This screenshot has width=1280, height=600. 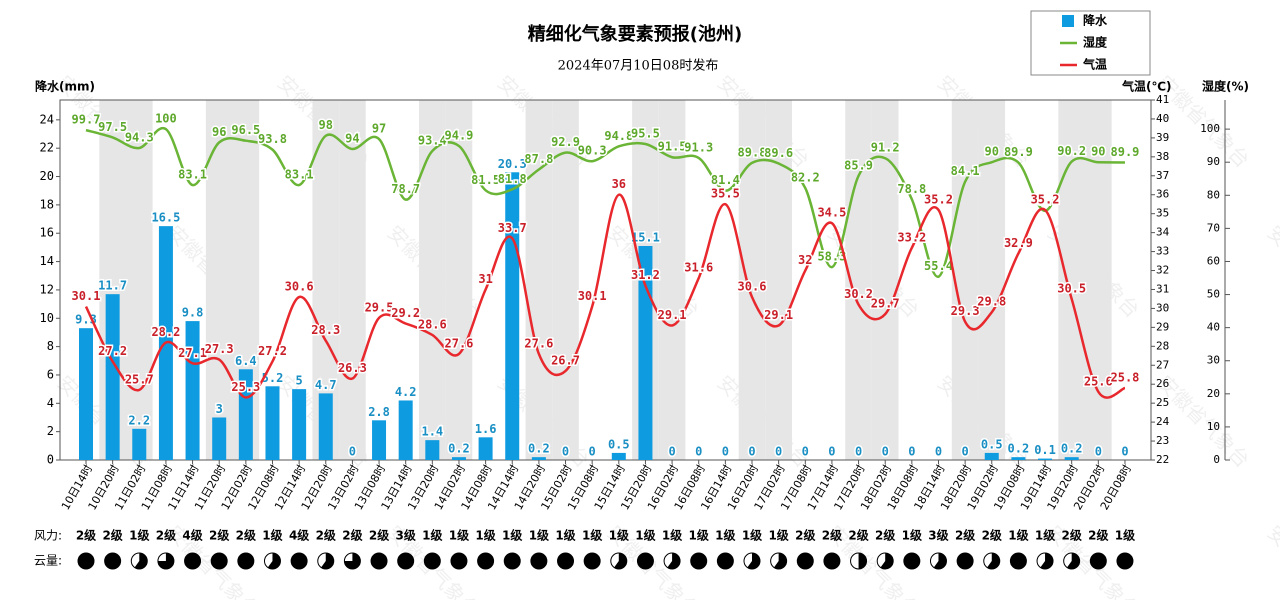 I want to click on line-label: 30.2, so click(x=858, y=294).